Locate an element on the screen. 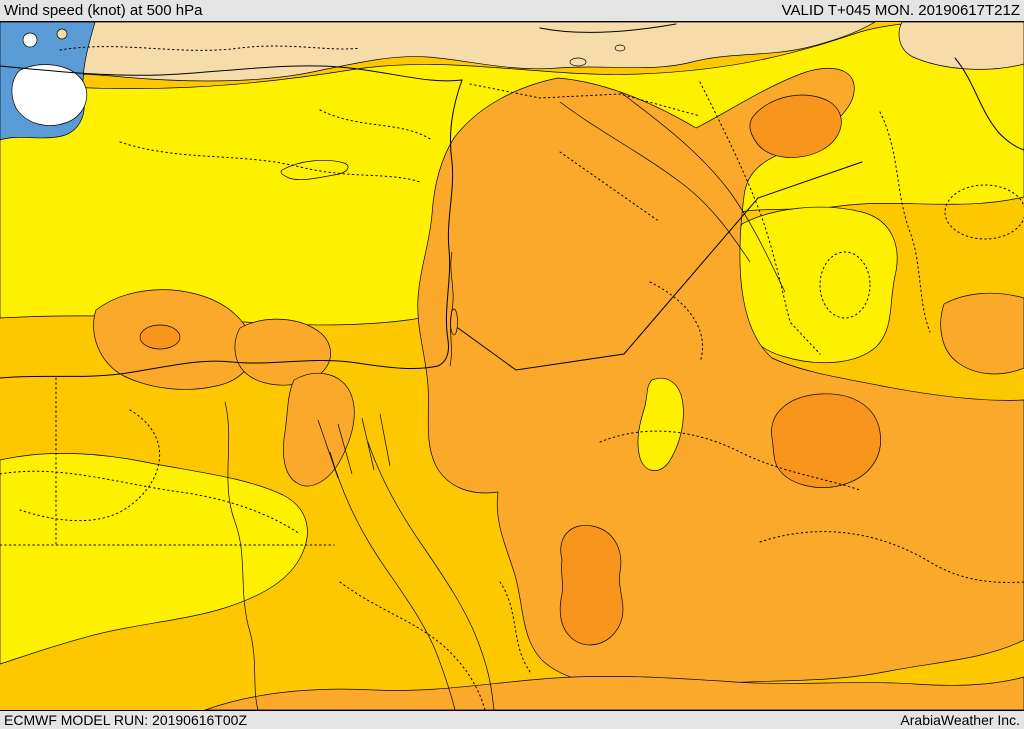 Image resolution: width=1024 pixels, height=729 pixels. anatolia-coastline is located at coordinates (231, 73).